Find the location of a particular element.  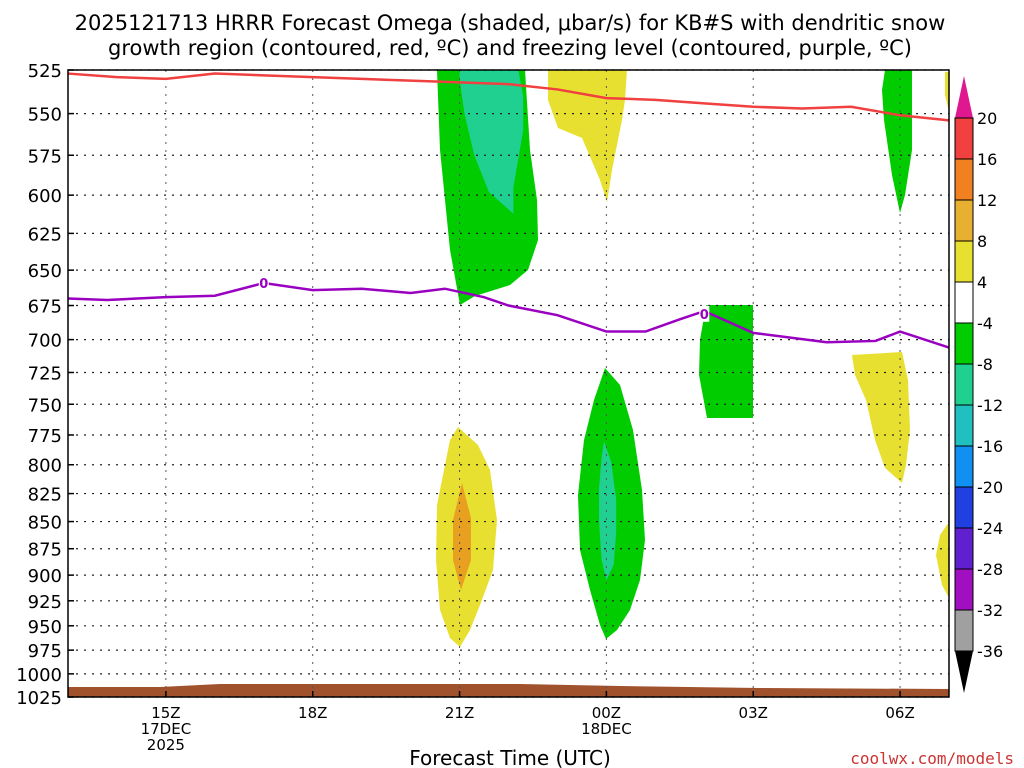

x-tick-label: 21Z is located at coordinates (459, 713).